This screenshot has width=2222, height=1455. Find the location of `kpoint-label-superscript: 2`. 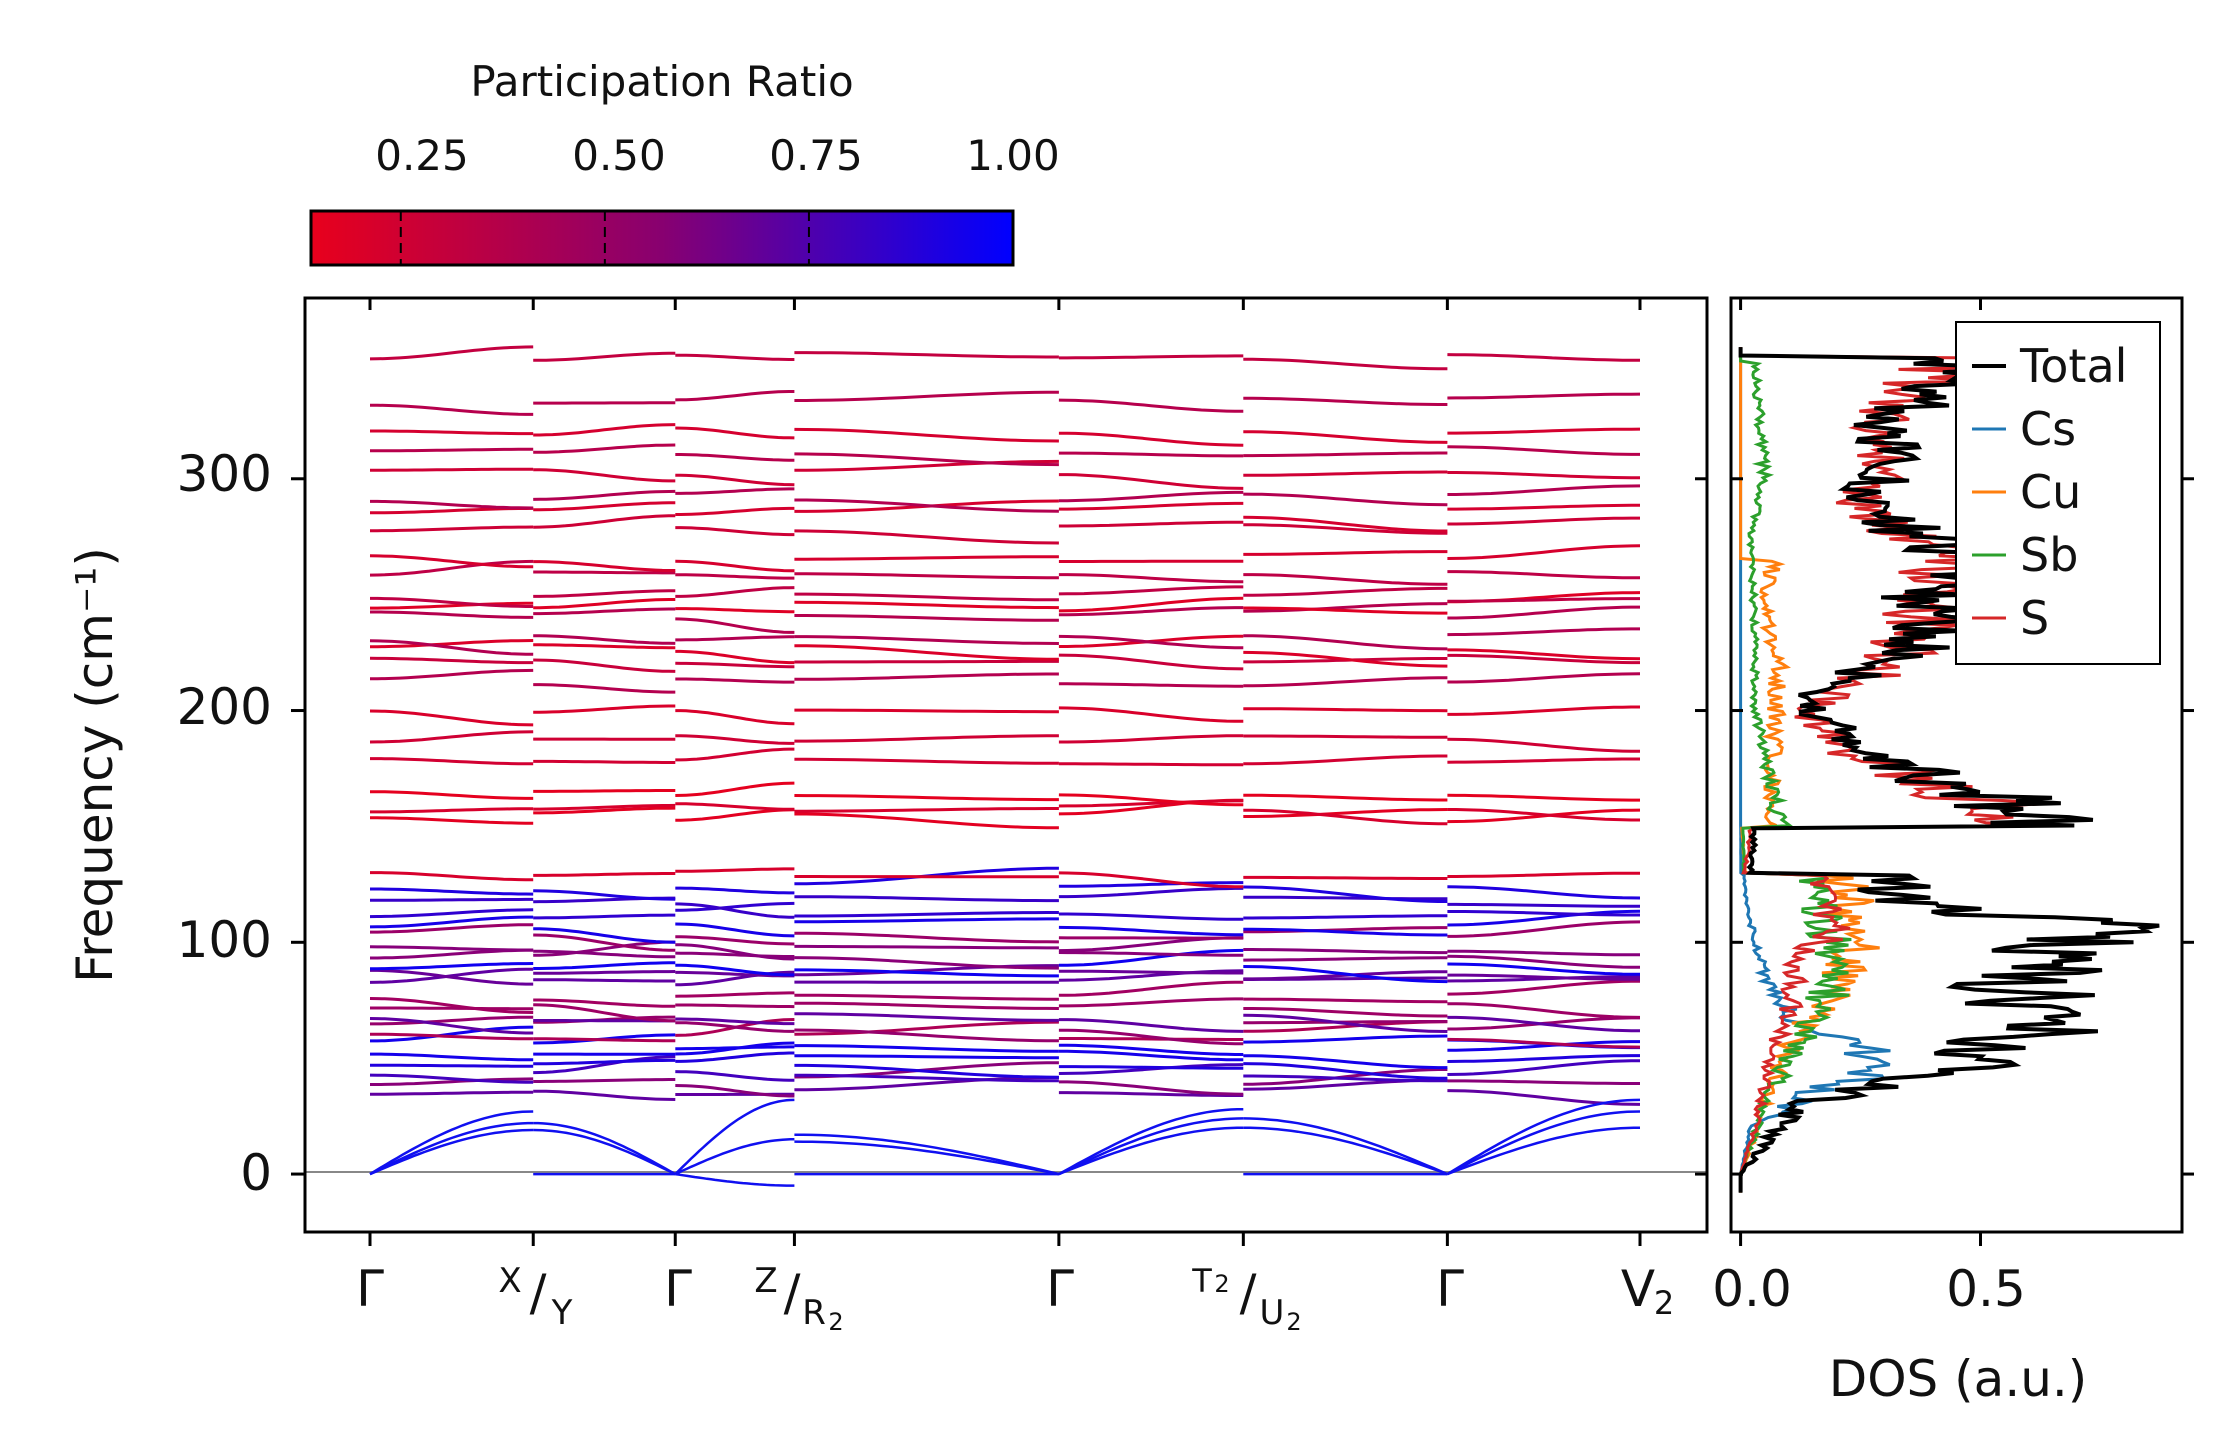

kpoint-label-superscript: 2 is located at coordinates (1221, 1284).